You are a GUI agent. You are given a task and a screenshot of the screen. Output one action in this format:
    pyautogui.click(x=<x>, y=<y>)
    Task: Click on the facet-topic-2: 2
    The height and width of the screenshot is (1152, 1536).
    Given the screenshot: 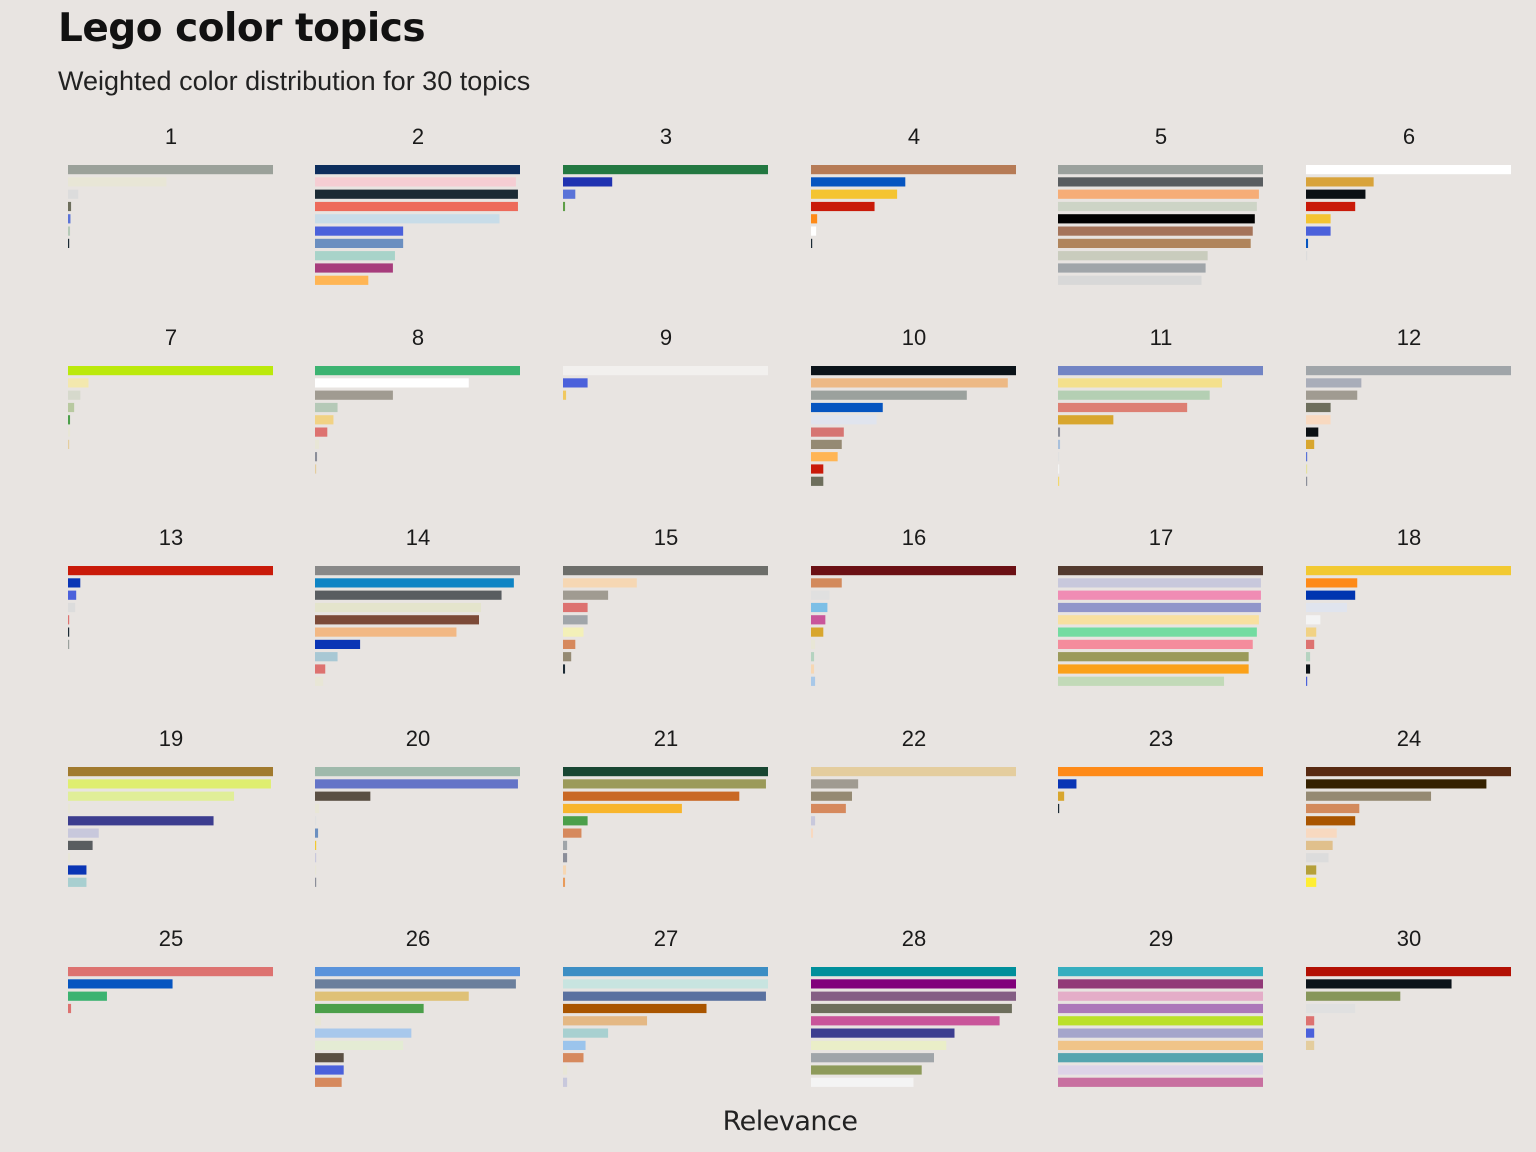 What is the action you would take?
    pyautogui.click(x=417, y=204)
    